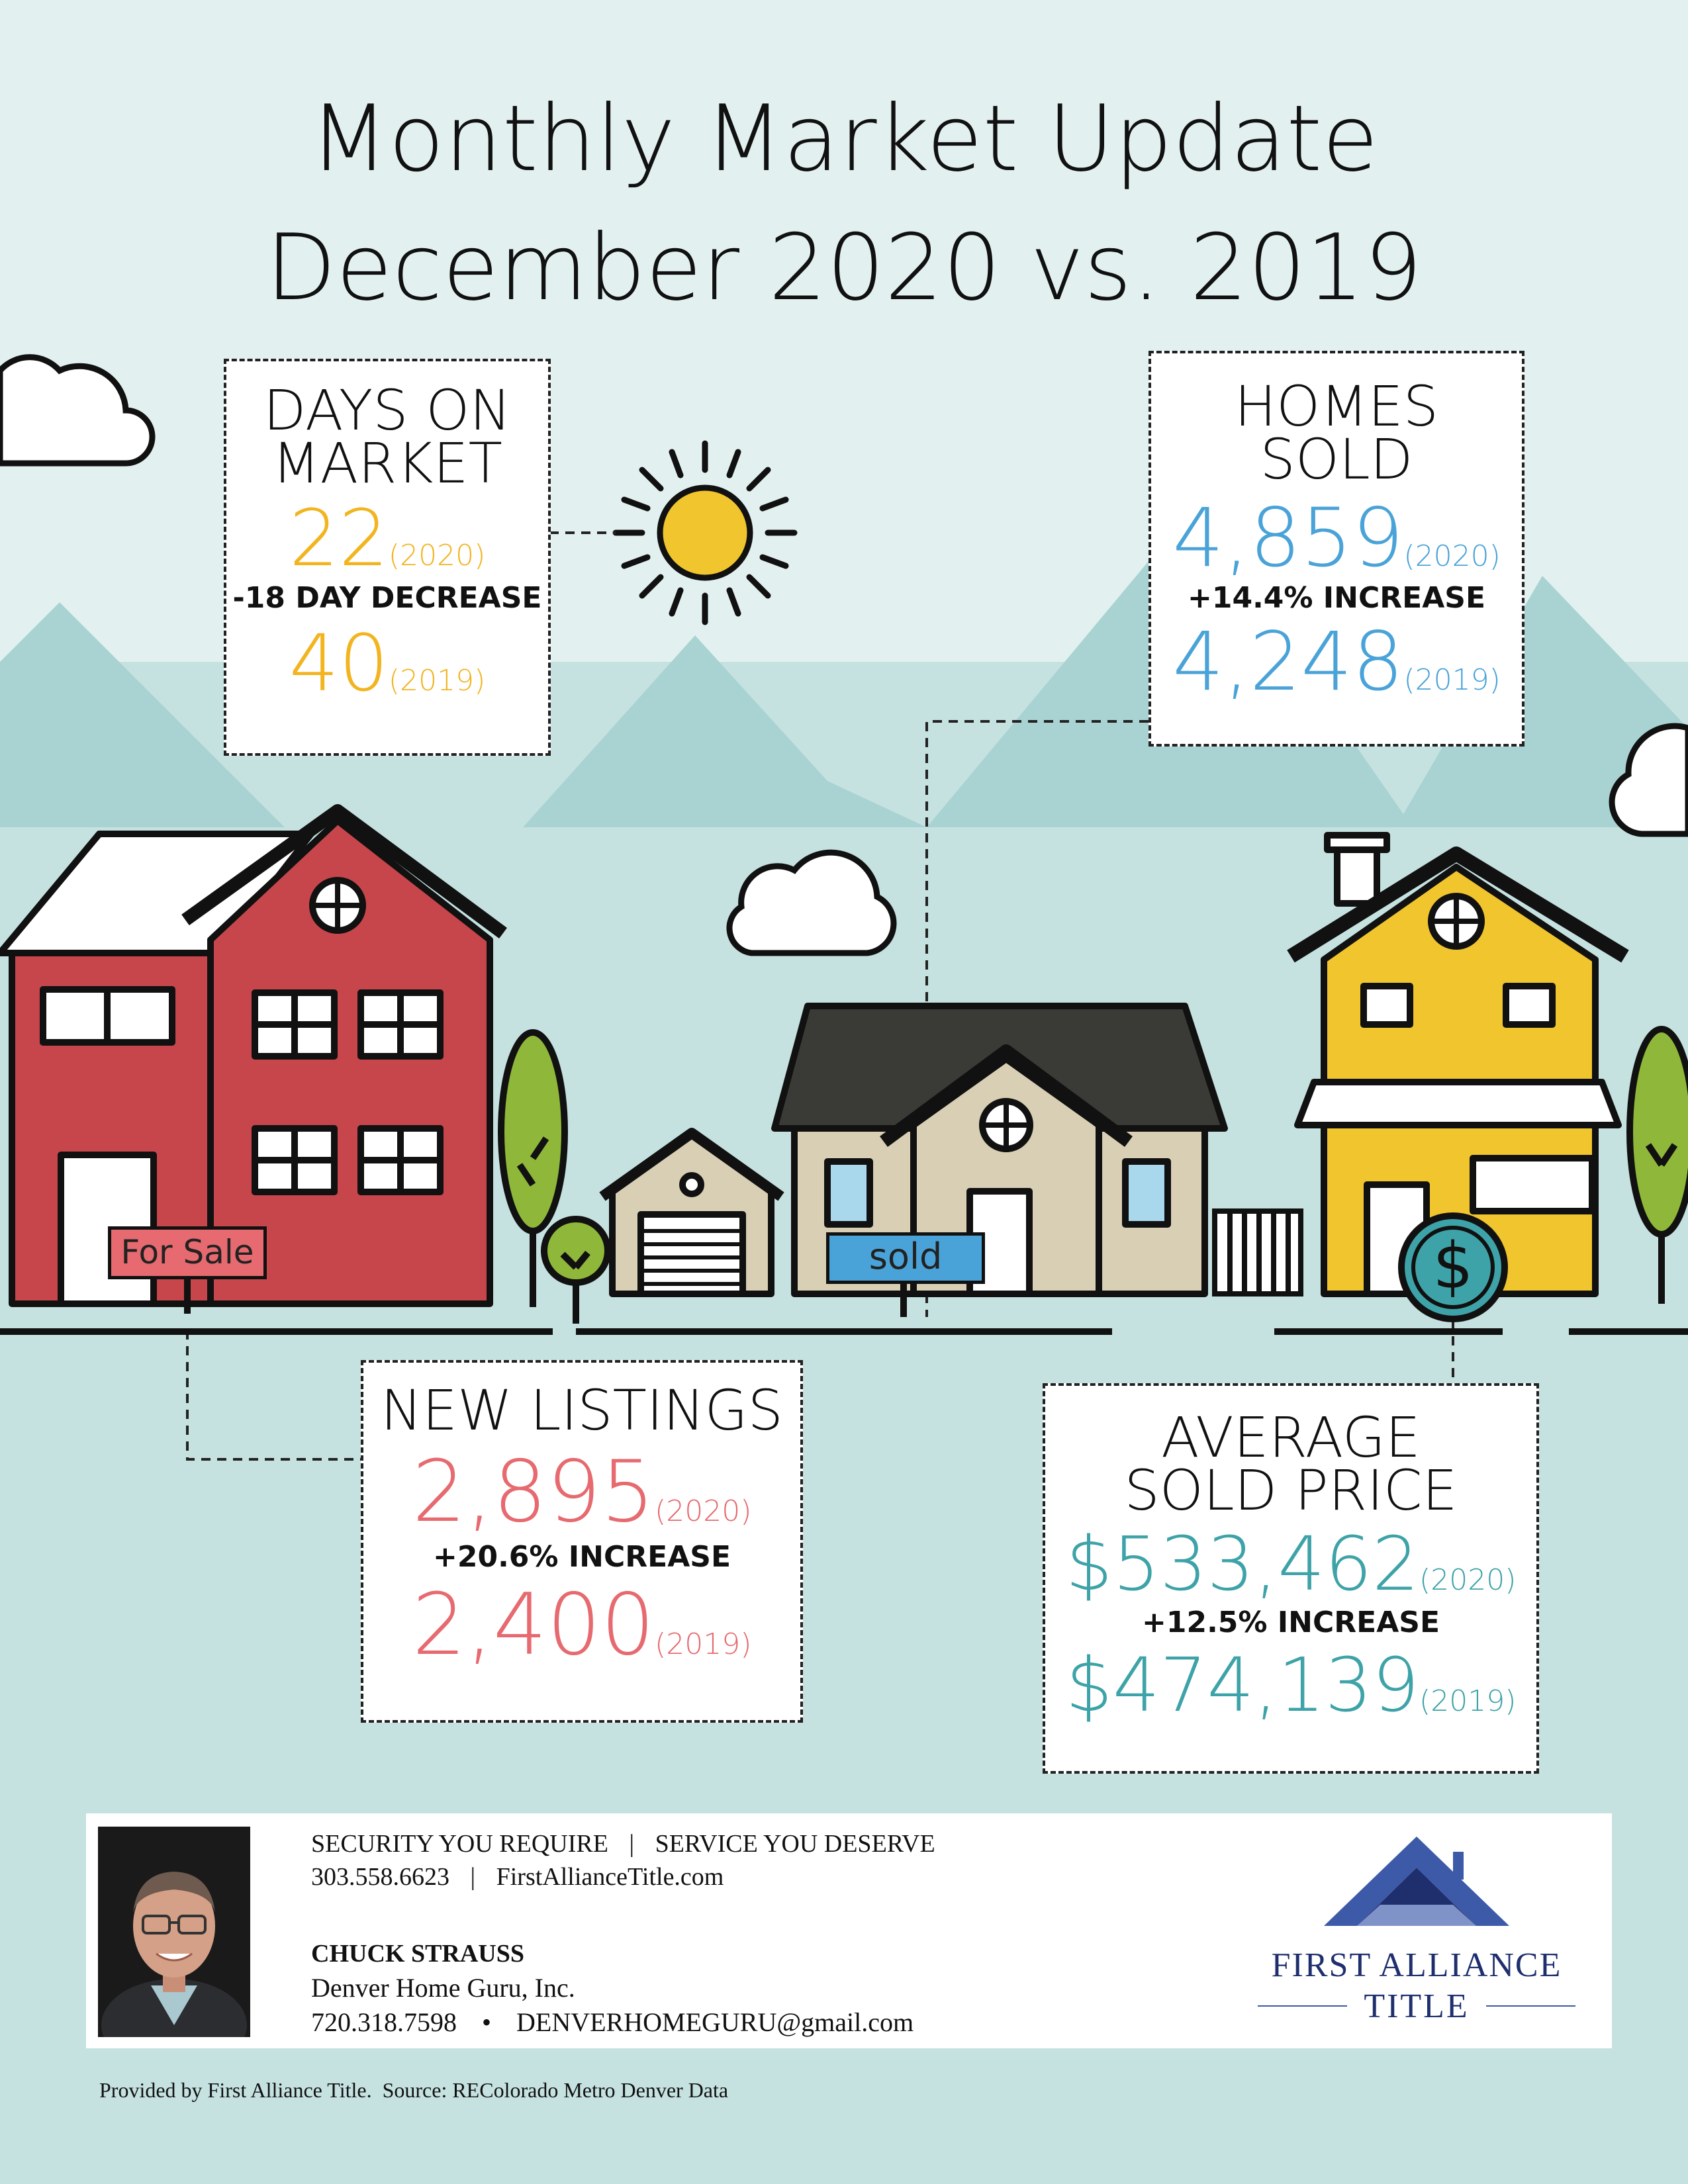 This screenshot has height=2184, width=1688. I want to click on days-on-market-2020-label: (2020), so click(437, 555).